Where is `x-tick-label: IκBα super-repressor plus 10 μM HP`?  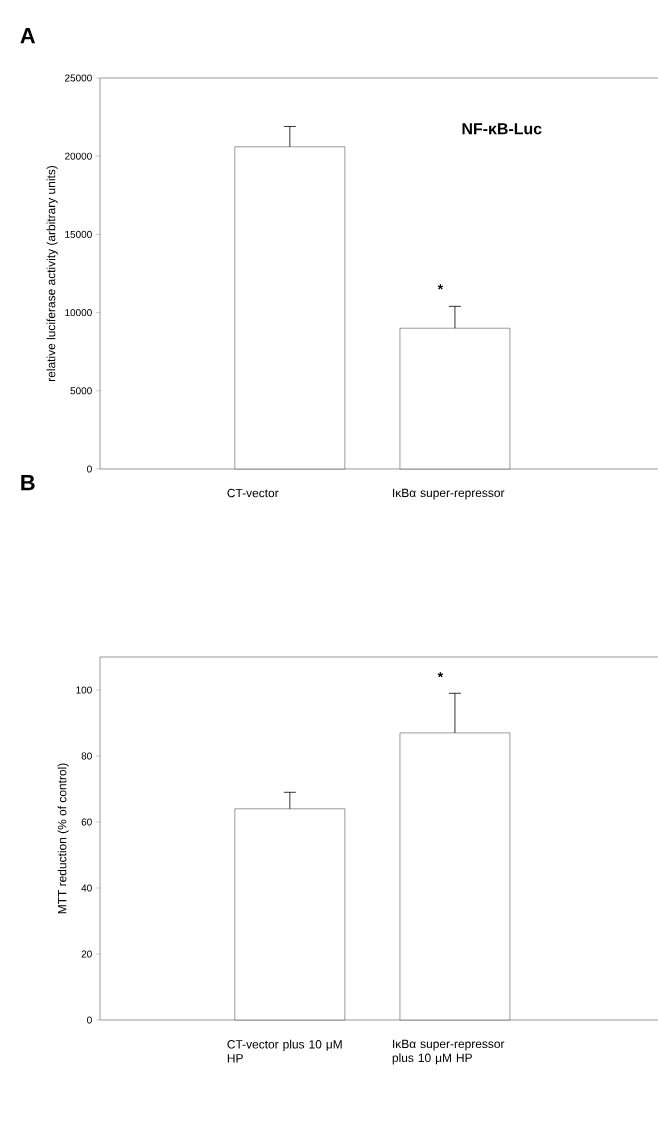 x-tick-label: IκBα super-repressor plus 10 μM HP is located at coordinates (448, 1052).